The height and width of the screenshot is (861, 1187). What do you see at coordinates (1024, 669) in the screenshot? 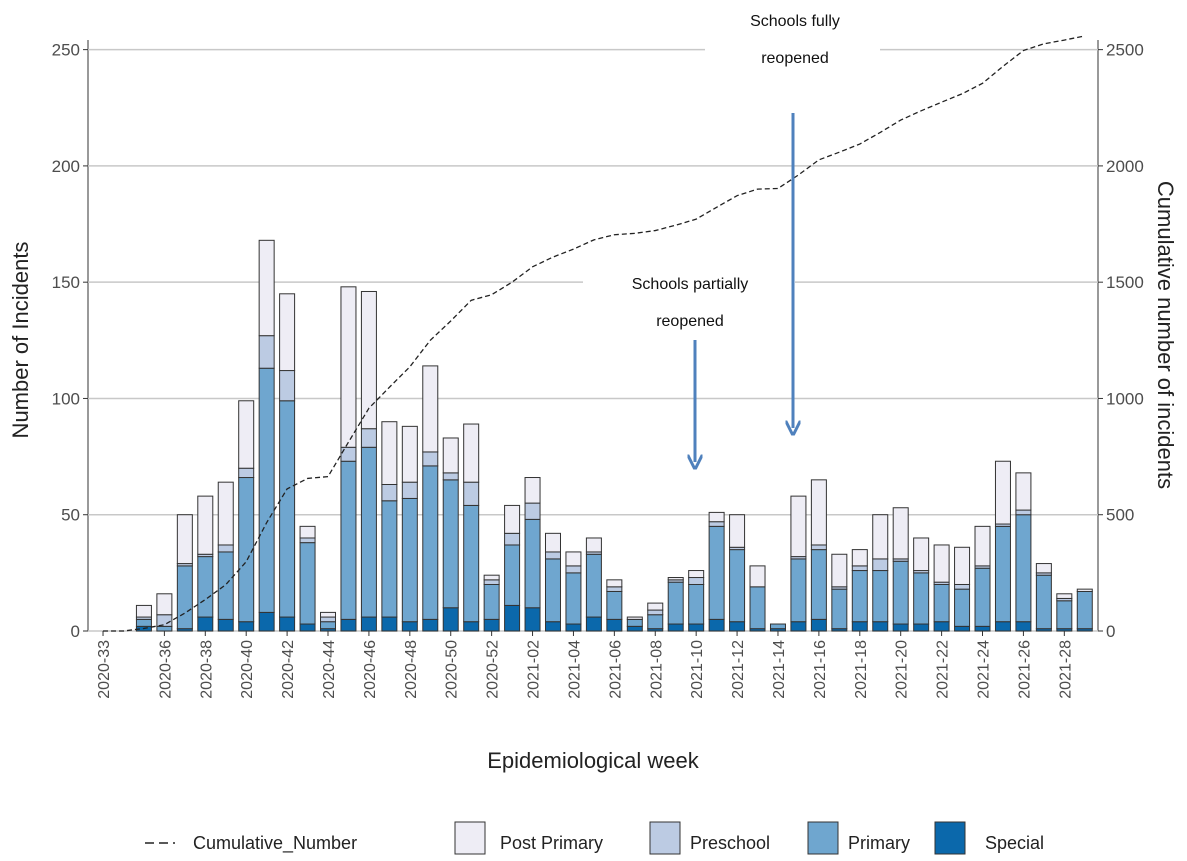
I see `x-tick-label: 2021-26` at bounding box center [1024, 669].